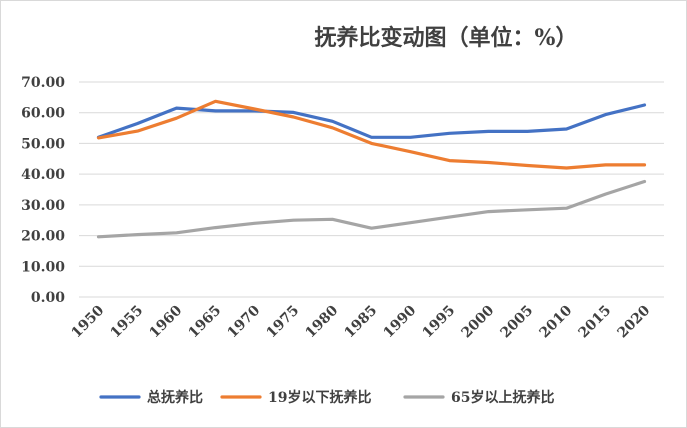 The height and width of the screenshot is (428, 687). What do you see at coordinates (516, 322) in the screenshot?
I see `x-tick-label: 2005` at bounding box center [516, 322].